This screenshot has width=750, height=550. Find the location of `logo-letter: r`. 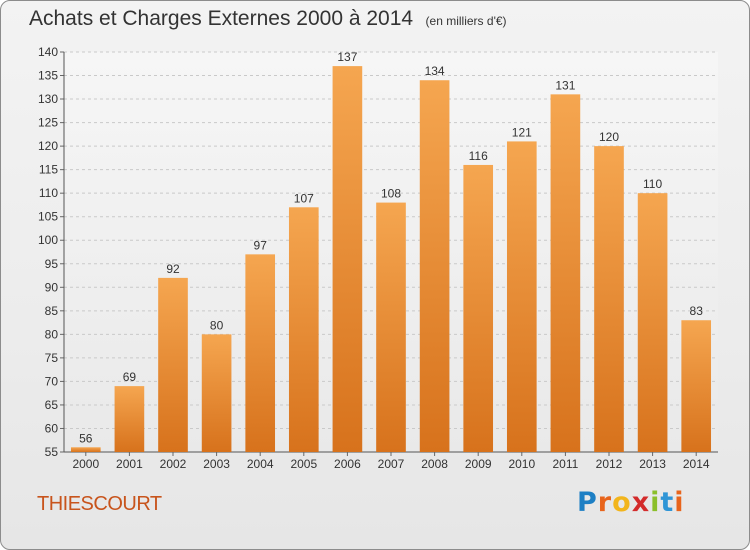

logo-letter: r is located at coordinates (605, 502).